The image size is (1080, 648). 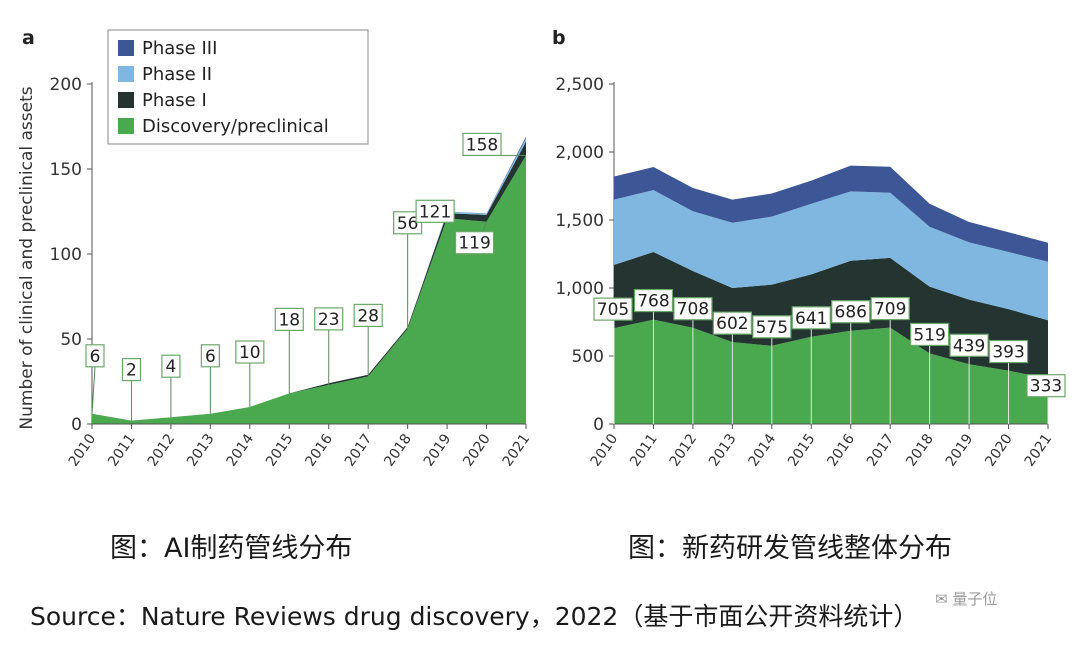 I want to click on legend-swatch-discovery-preclinical, so click(x=126, y=126).